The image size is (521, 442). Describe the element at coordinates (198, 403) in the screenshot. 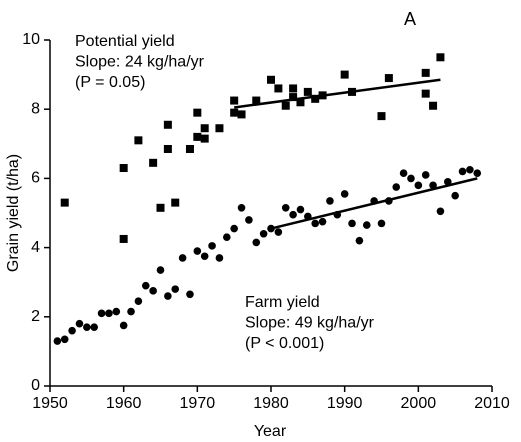

I see `x-tick-label: 1970` at that location.